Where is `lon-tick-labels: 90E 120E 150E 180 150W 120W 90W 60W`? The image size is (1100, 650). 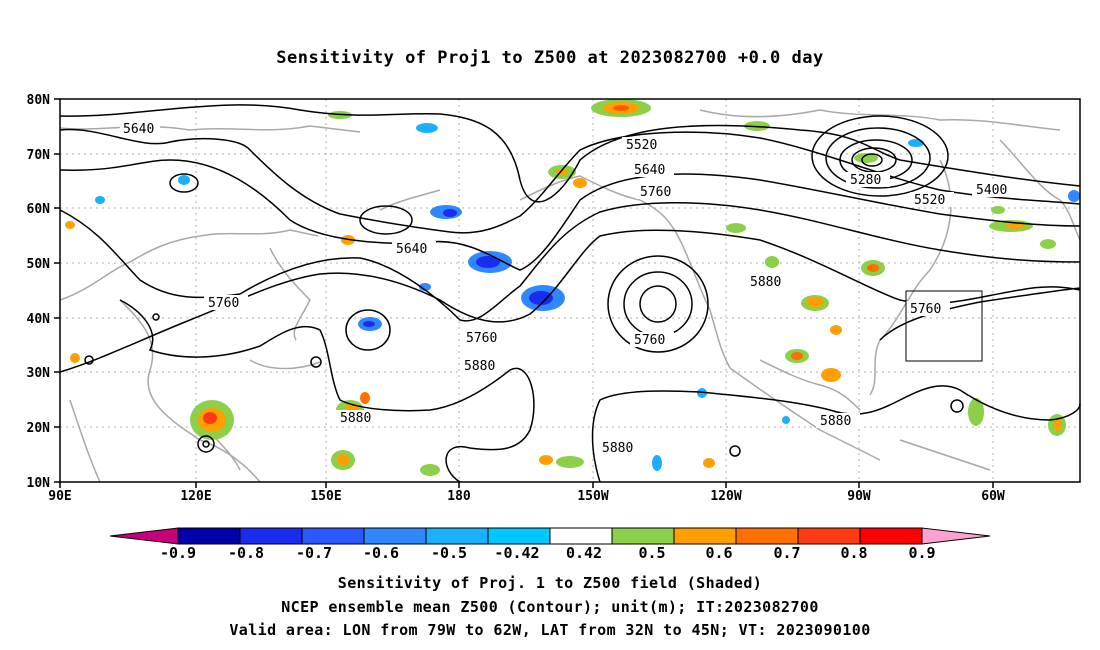
lon-tick-labels: 90E 120E 150E 180 150W 120W 90W 60W is located at coordinates (526, 496).